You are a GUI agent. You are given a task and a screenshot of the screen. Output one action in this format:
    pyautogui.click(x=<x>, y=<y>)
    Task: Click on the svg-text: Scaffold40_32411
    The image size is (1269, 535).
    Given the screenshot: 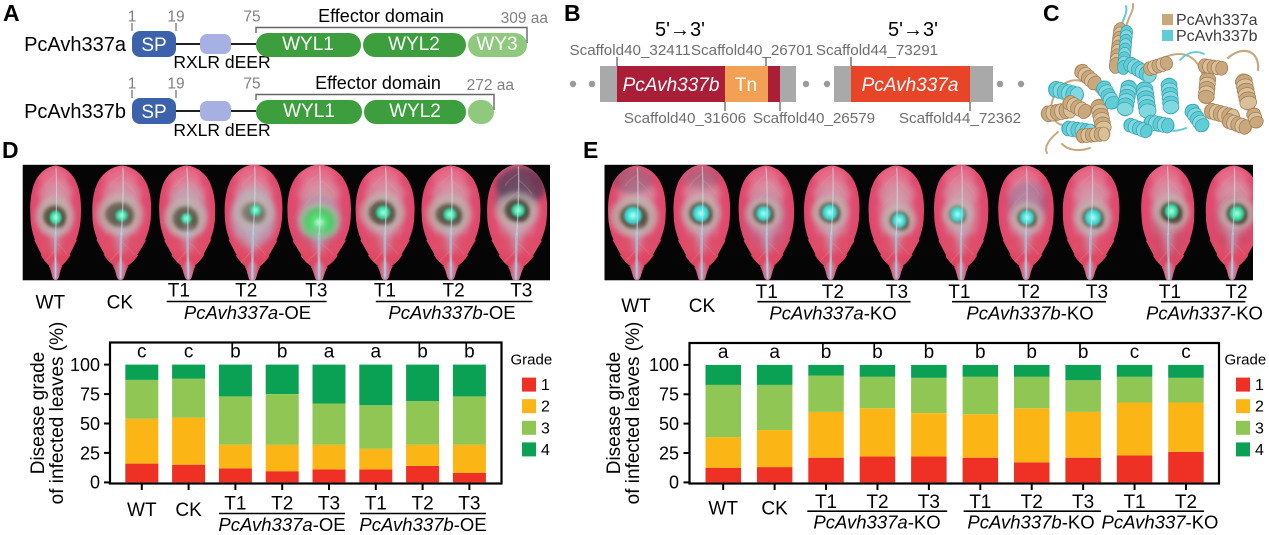 What is the action you would take?
    pyautogui.click(x=629, y=50)
    